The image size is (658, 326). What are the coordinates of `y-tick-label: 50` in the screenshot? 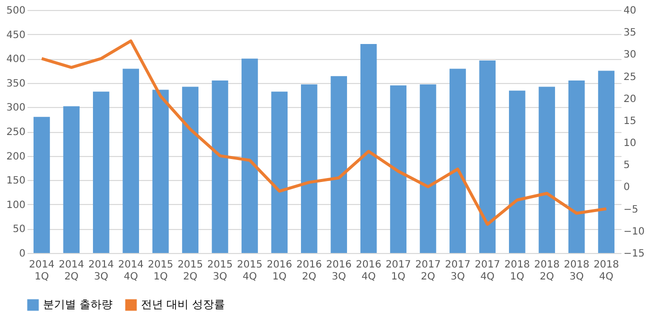 It's located at (19, 230).